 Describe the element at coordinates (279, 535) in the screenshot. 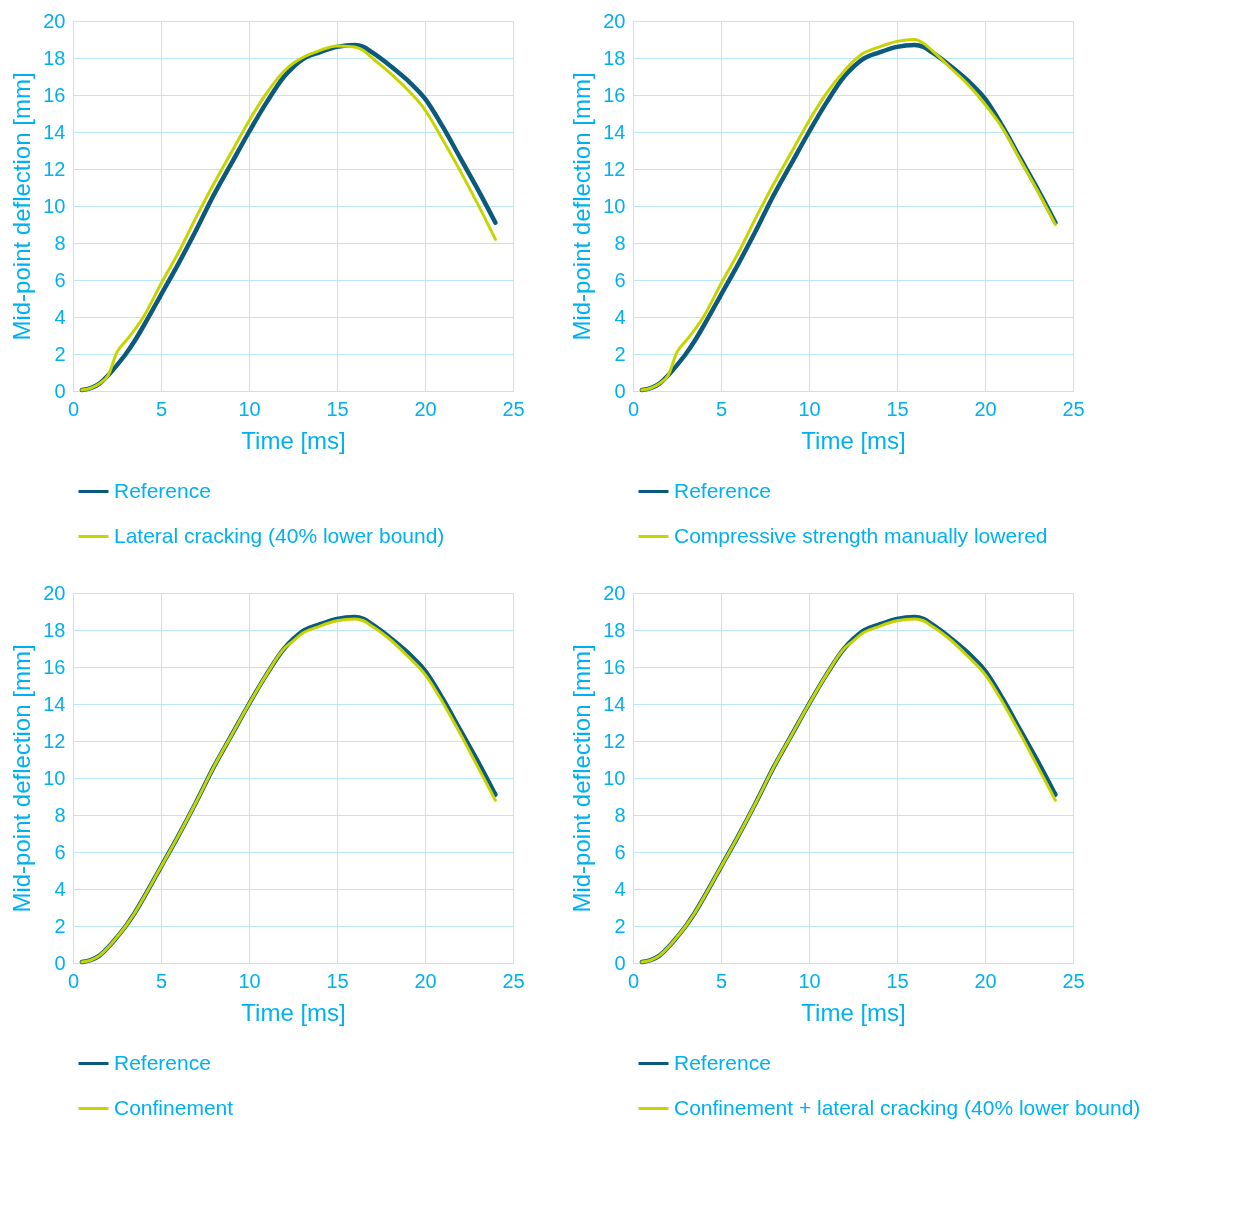

I see `legend-label: Lateral cracking (40% lower bound)` at that location.